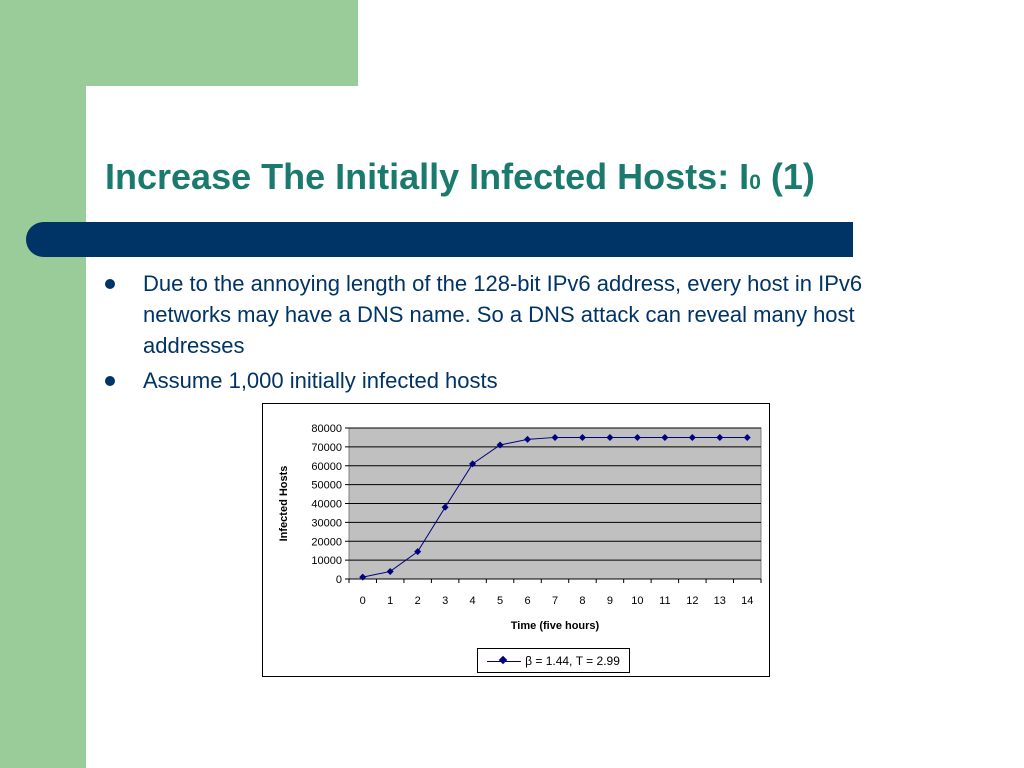 Image resolution: width=1024 pixels, height=768 pixels. I want to click on x-tick-label: 6, so click(527, 601).